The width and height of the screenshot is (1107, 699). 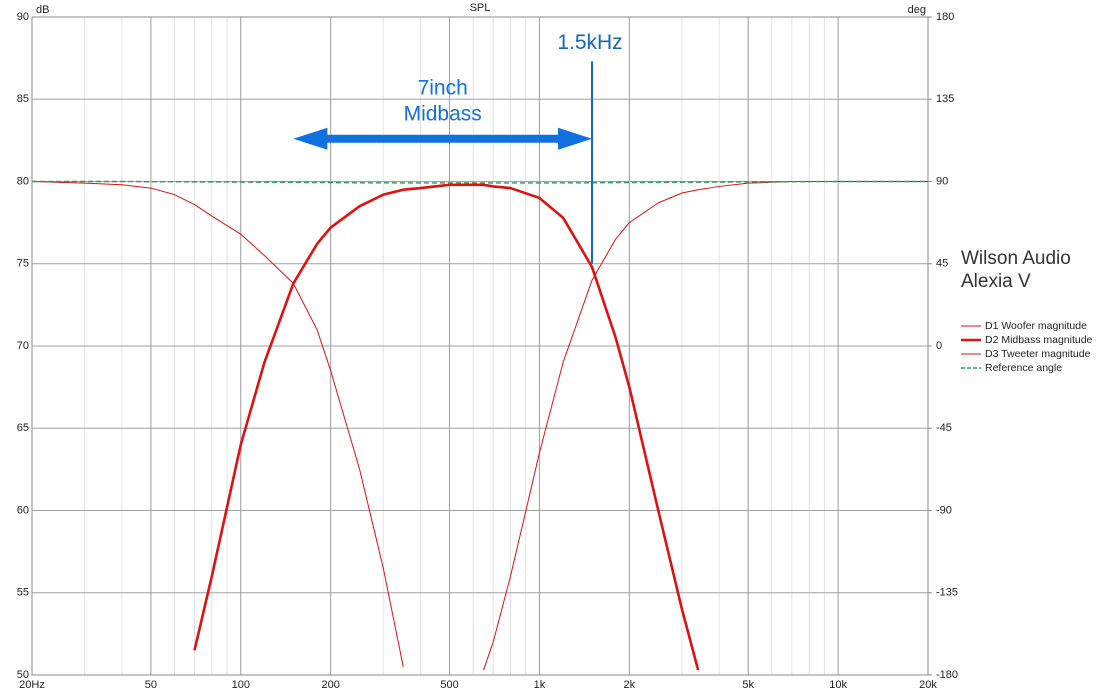 I want to click on arrow-label: Midbass, so click(x=443, y=113).